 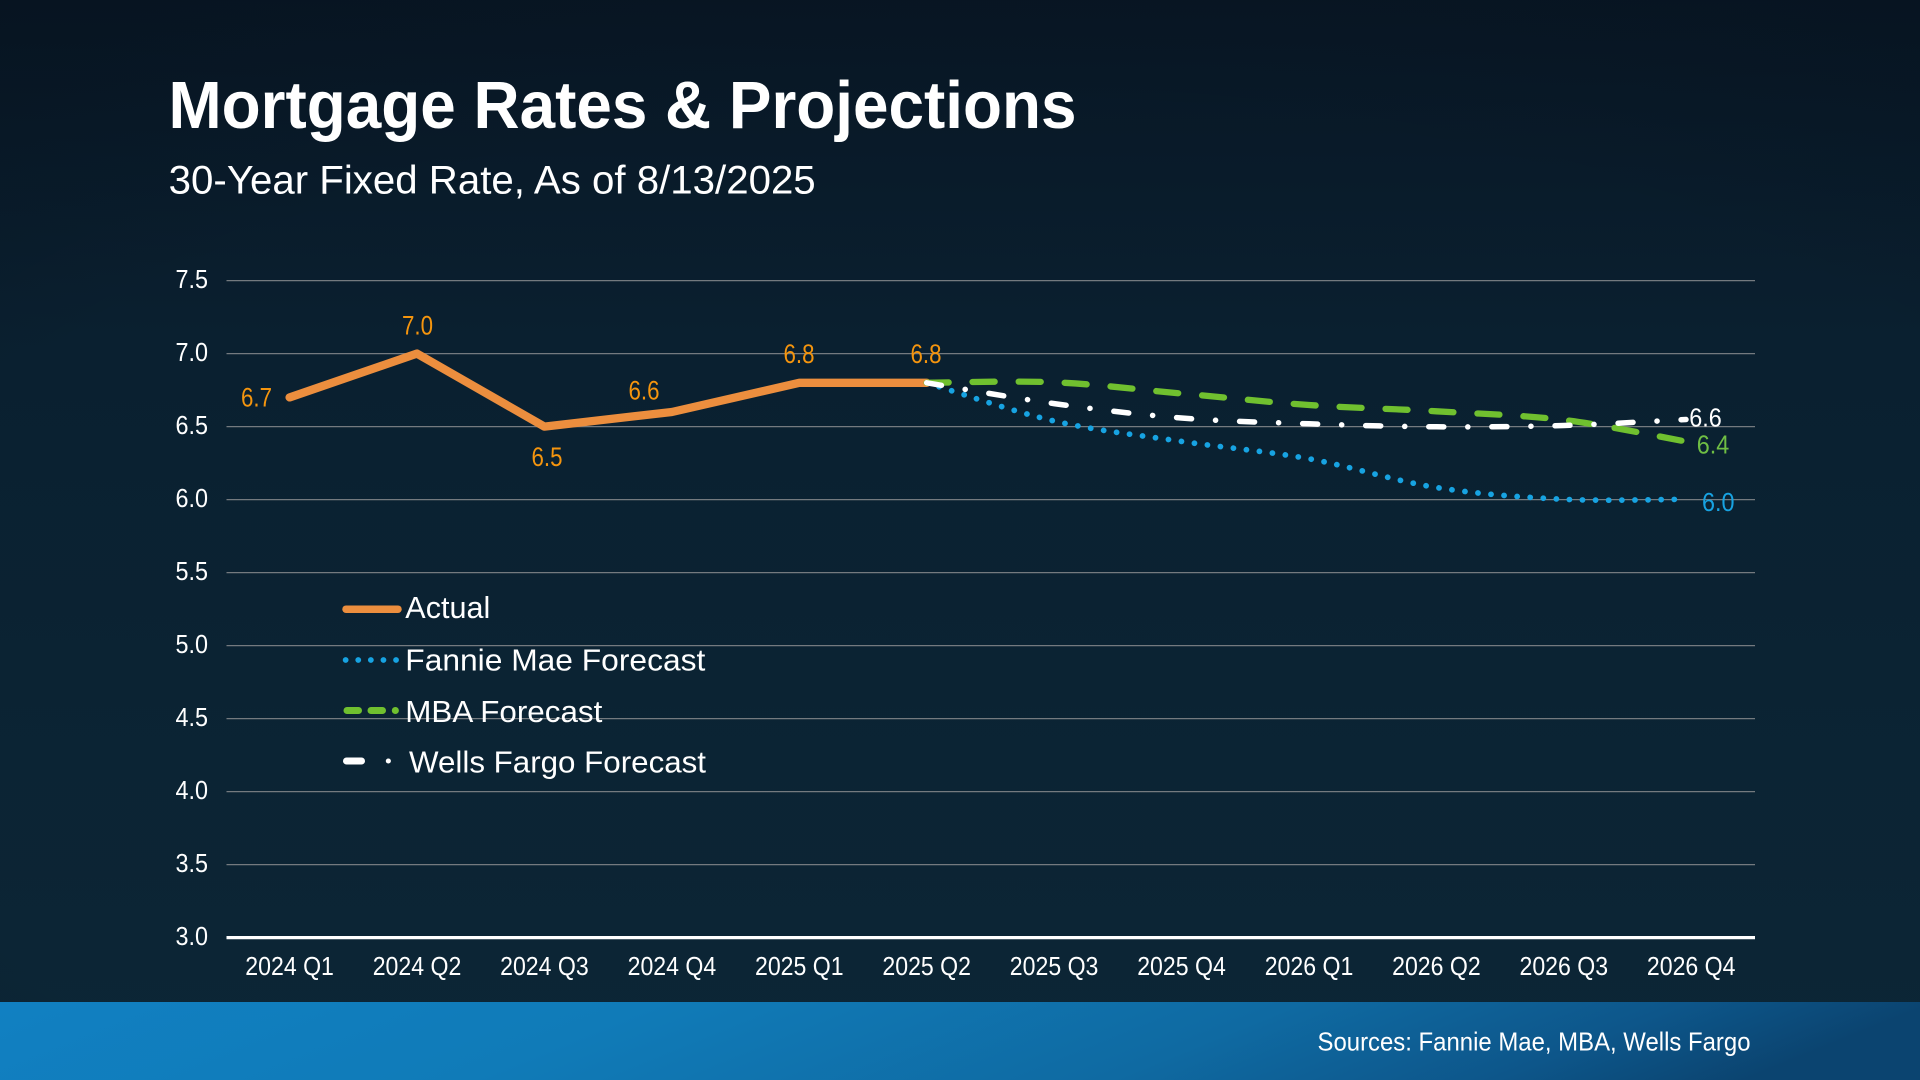 What do you see at coordinates (544, 966) in the screenshot?
I see `svg-text: 2024 Q3` at bounding box center [544, 966].